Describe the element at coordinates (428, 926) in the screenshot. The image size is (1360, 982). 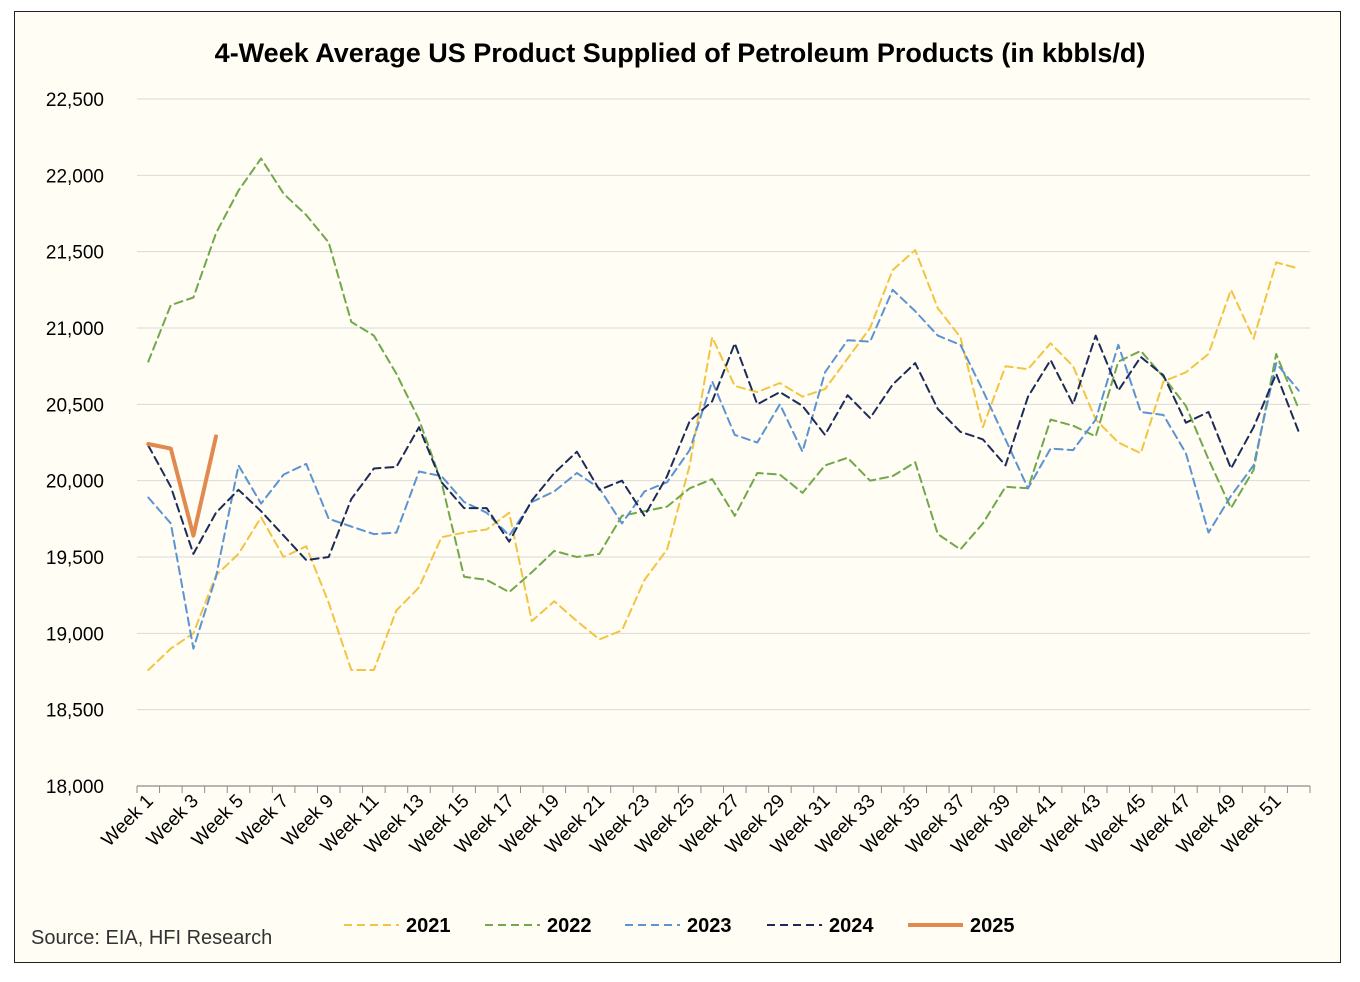
I see `legend-label-2021: 2021` at that location.